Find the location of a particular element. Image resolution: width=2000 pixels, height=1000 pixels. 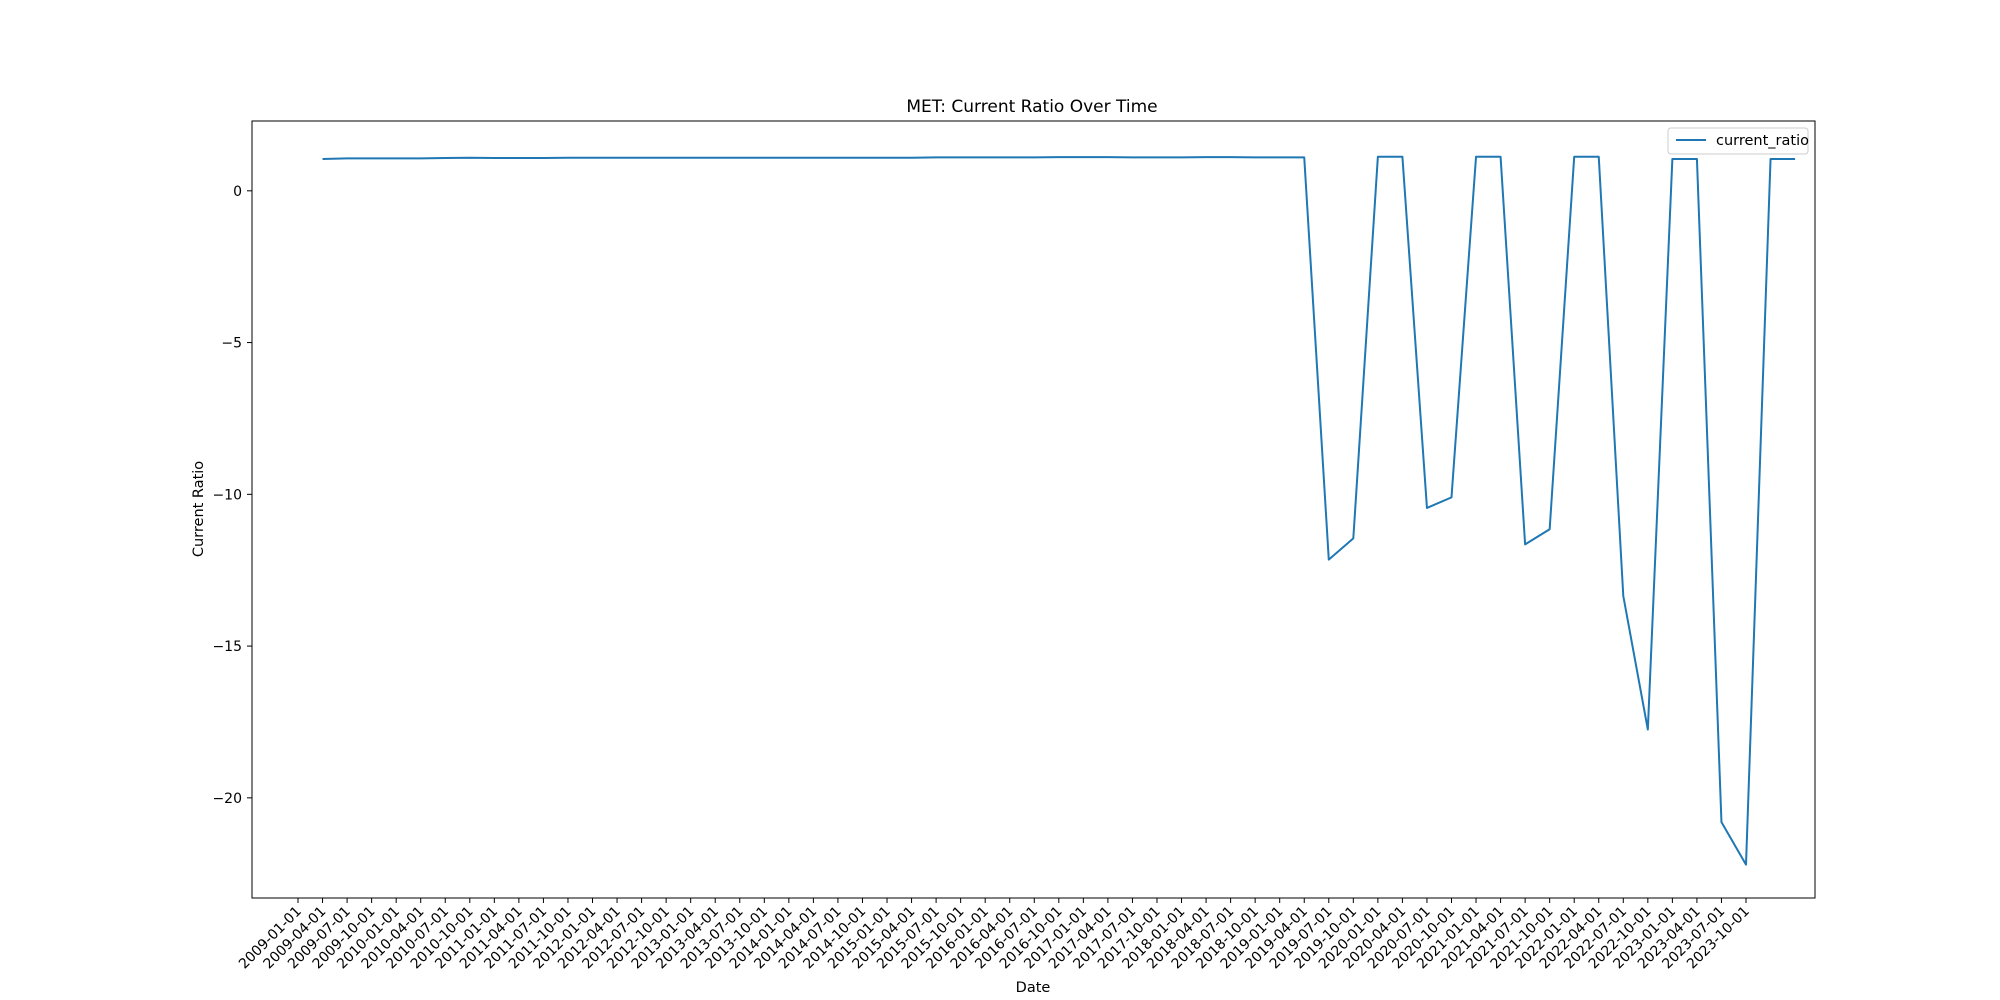

legend-box is located at coordinates (1738, 141).